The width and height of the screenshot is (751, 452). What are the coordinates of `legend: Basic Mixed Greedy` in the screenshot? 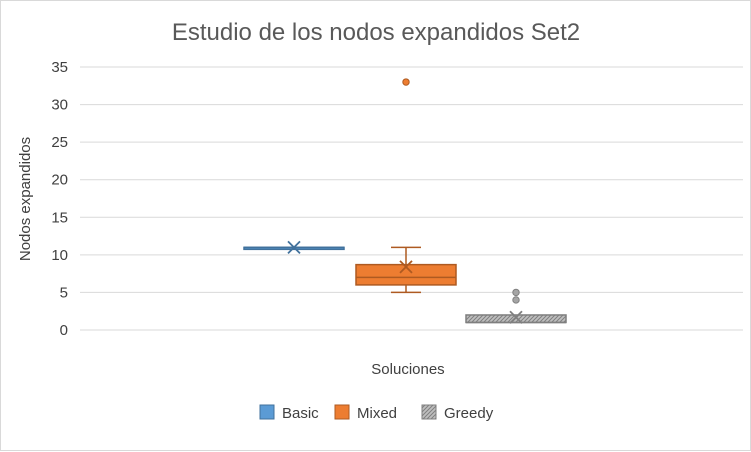 It's located at (376, 413).